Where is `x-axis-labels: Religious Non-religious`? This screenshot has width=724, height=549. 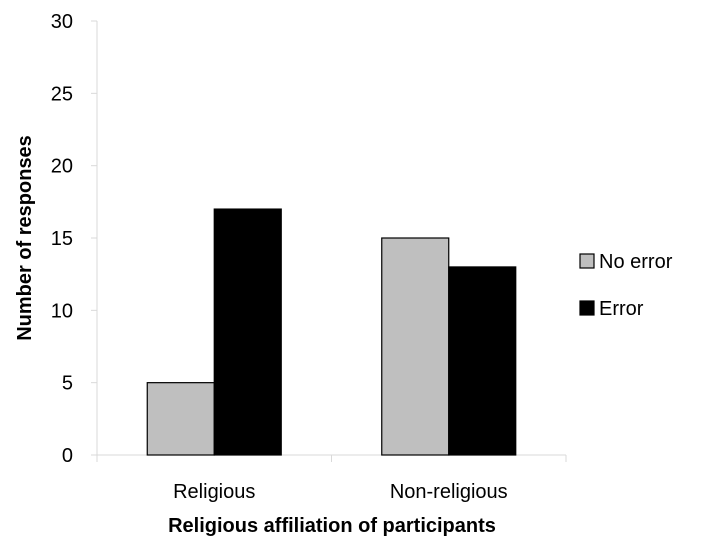
x-axis-labels: Religious Non-religious is located at coordinates (340, 492).